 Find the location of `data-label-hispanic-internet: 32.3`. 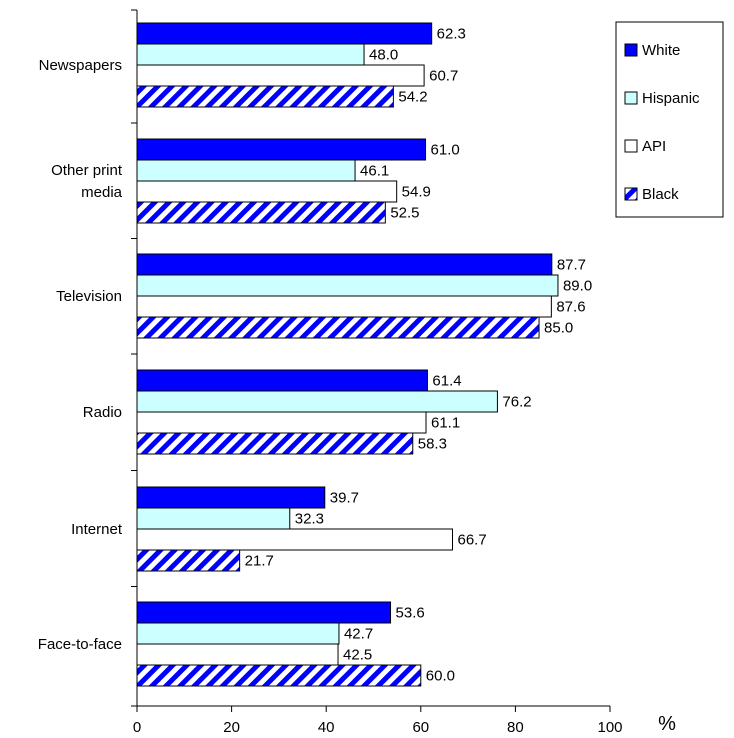

data-label-hispanic-internet: 32.3 is located at coordinates (309, 519).